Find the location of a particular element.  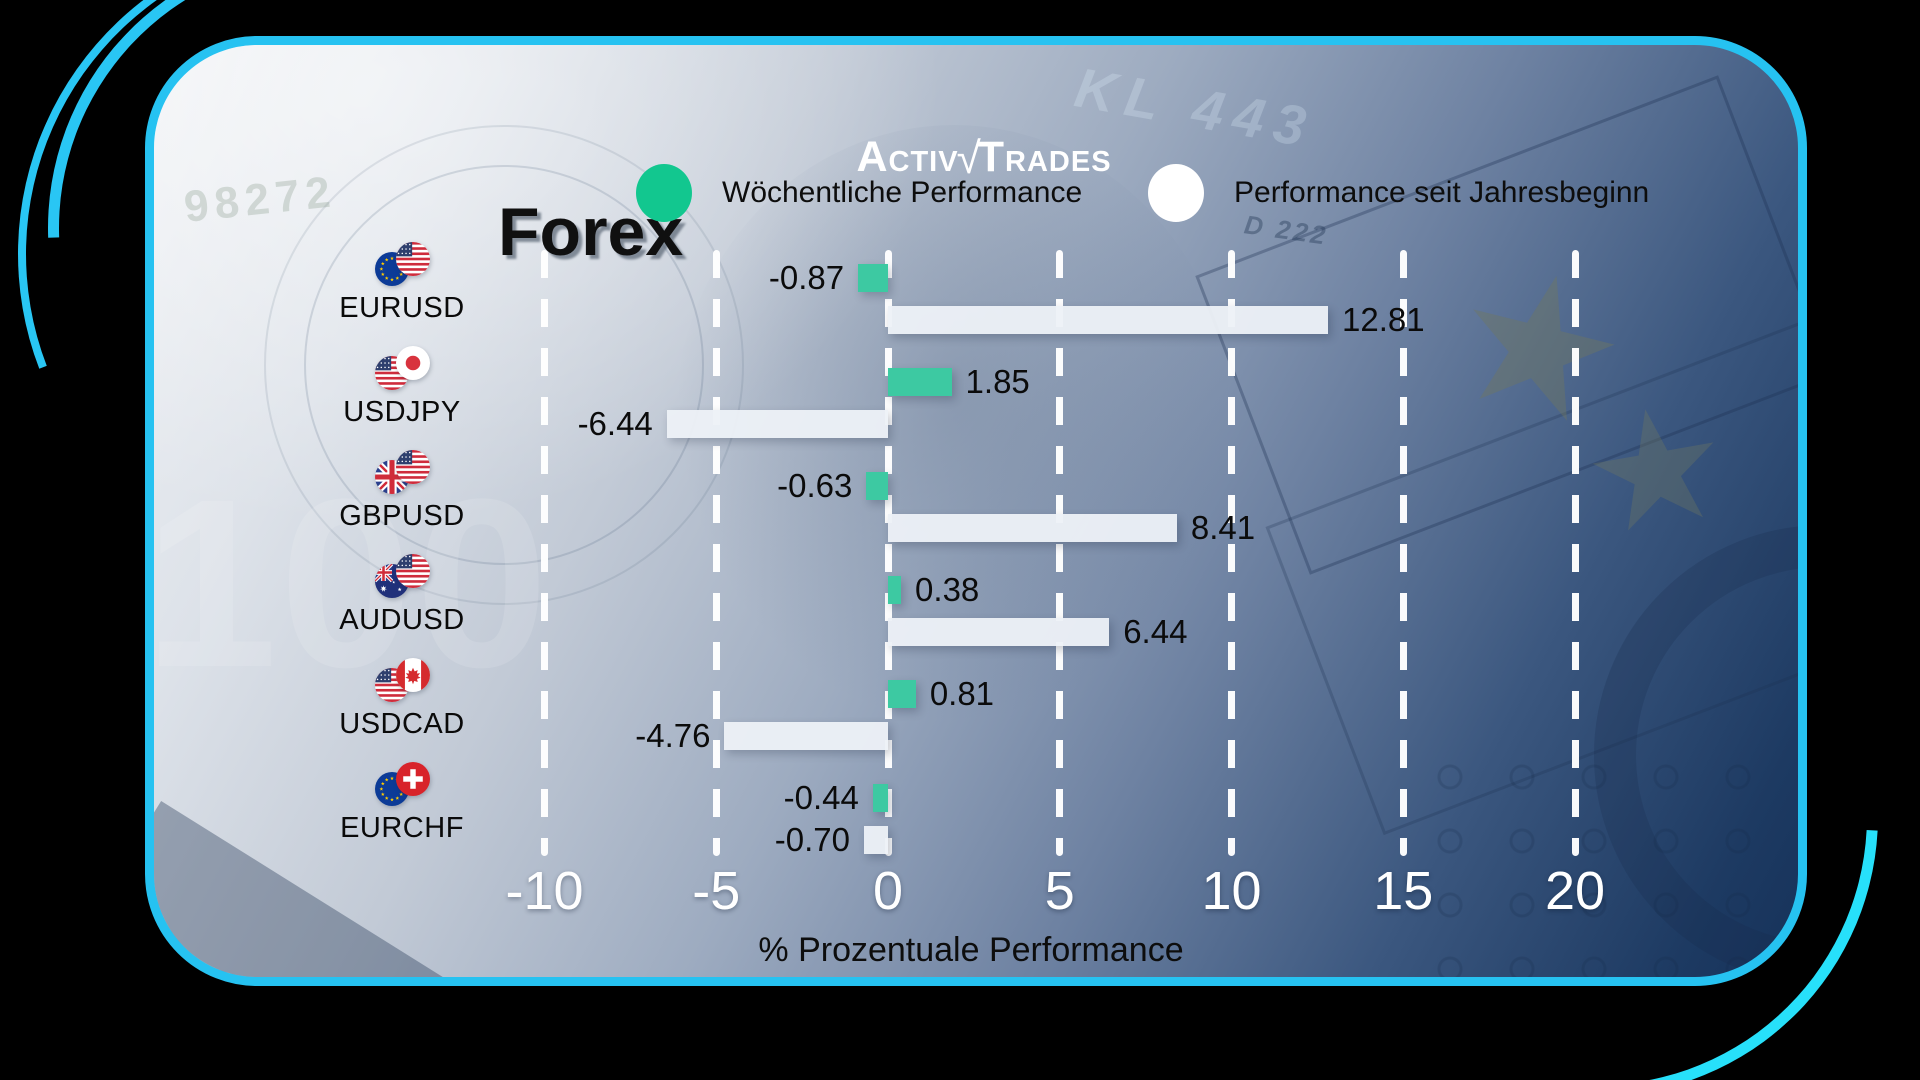

flag-pair-eurusd is located at coordinates (402, 265).